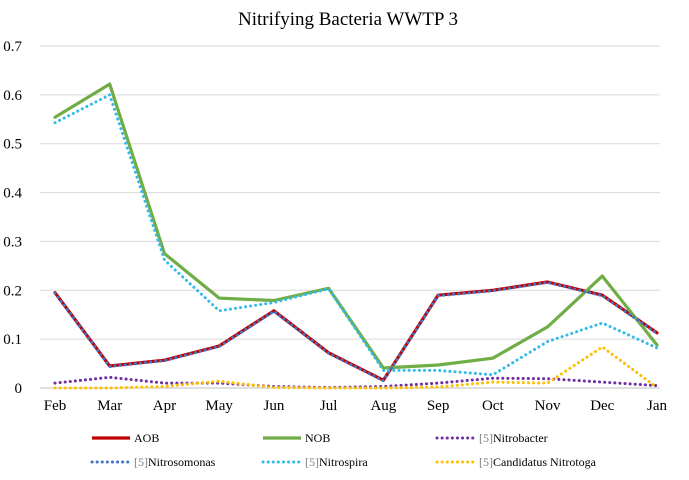  I want to click on y-axis-tick-labels: 0 0.1 0.2 0.3 0.4 0.5 0.6 0.7, so click(12, 218).